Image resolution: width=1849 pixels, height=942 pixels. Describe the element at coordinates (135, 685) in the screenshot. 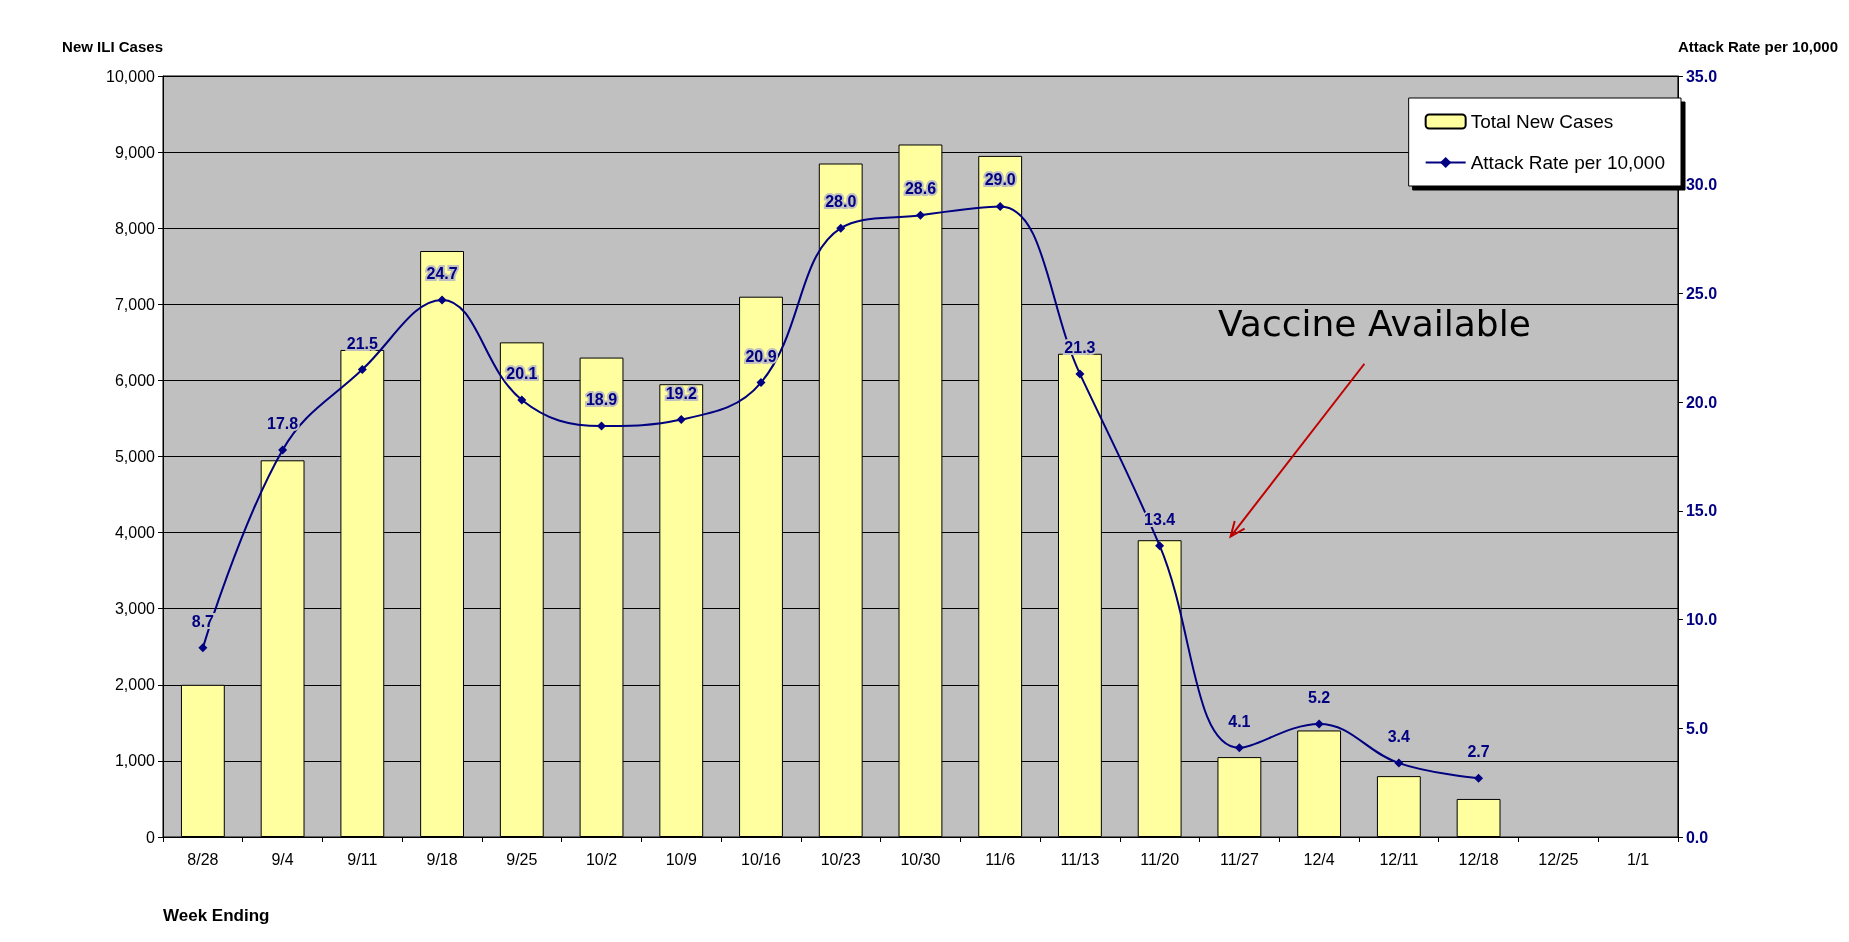

I see `y-tick-label: 2,000` at that location.